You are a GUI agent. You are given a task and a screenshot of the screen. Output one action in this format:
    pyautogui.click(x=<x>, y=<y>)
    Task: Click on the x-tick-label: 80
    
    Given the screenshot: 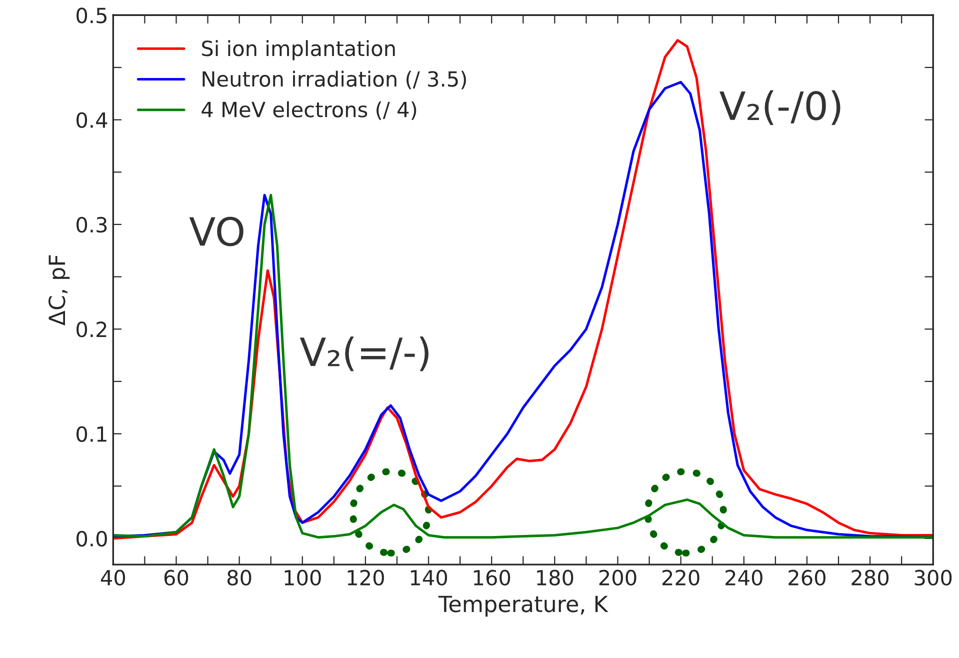 What is the action you would take?
    pyautogui.click(x=239, y=578)
    